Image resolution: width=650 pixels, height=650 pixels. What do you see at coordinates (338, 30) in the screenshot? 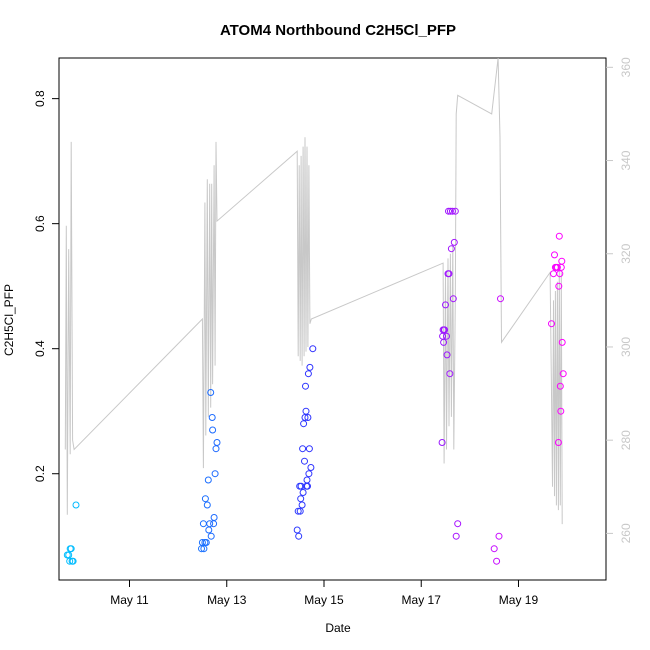
I see `chart-title: ATOM4 Northbound C2H5Cl_PFP` at bounding box center [338, 30].